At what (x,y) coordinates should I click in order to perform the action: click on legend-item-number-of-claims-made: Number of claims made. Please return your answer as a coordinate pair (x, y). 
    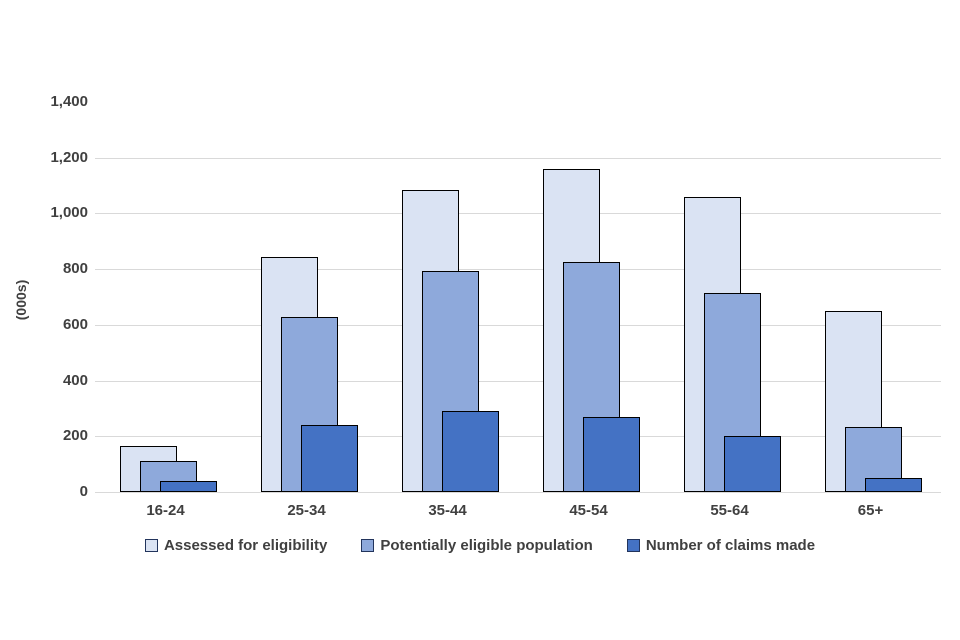
    Looking at the image, I should click on (721, 545).